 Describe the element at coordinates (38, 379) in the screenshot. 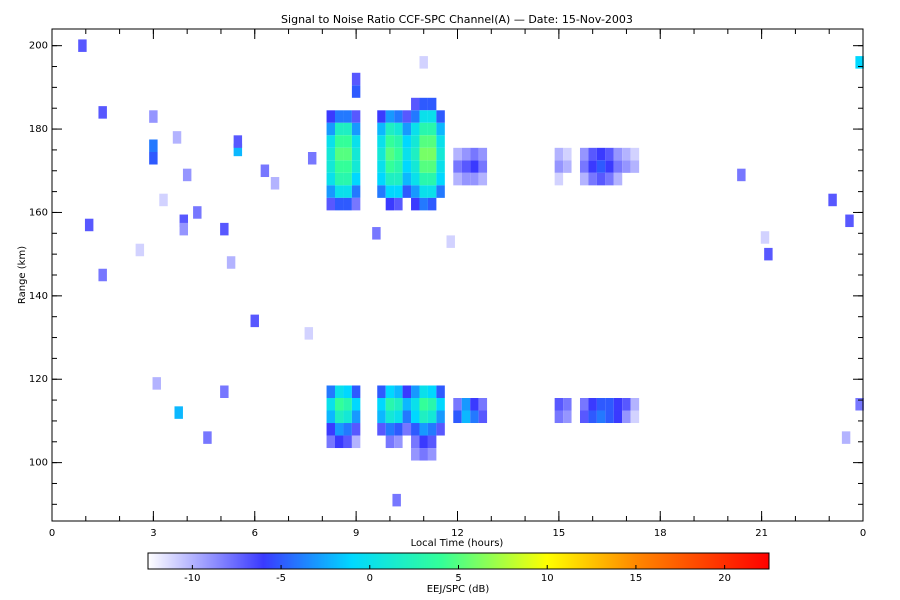

I see `y-tick-label: 120` at that location.